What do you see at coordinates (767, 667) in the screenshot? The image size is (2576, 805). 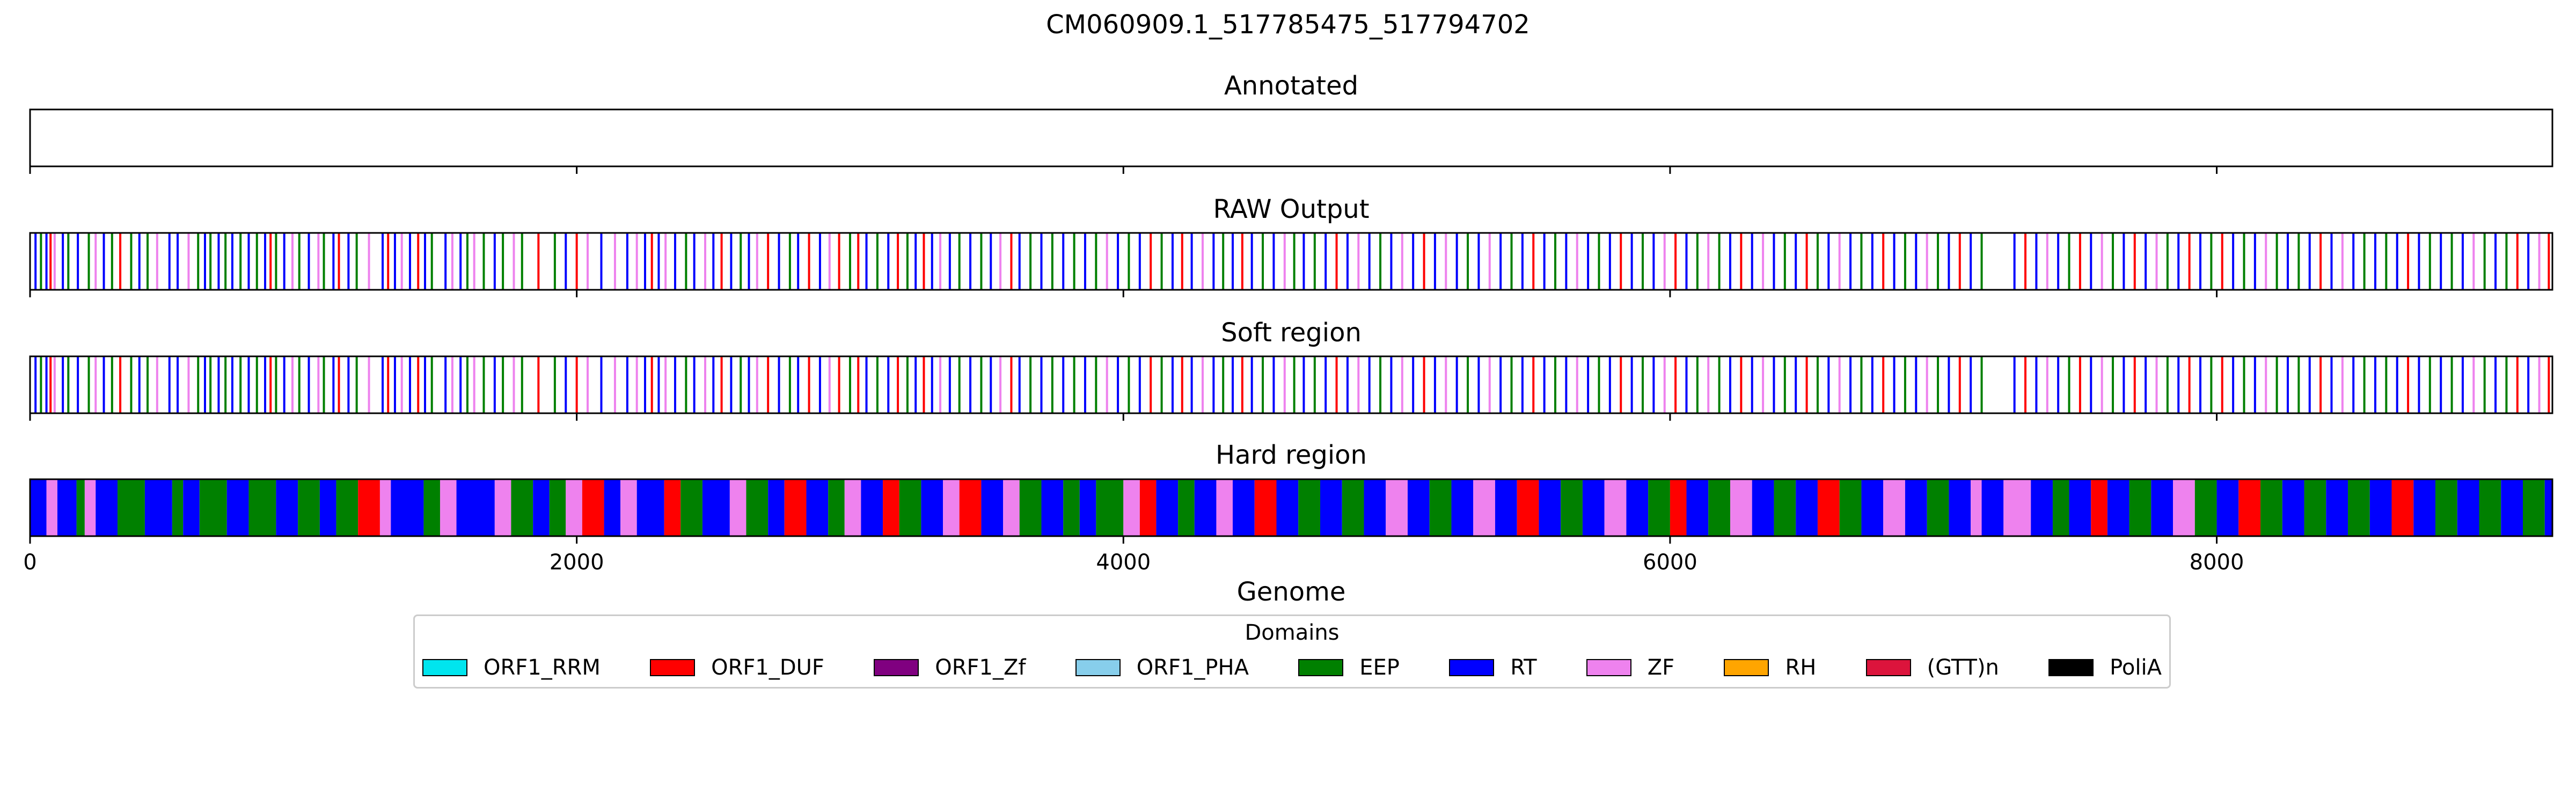 I see `legend-label: ORF1_DUF` at bounding box center [767, 667].